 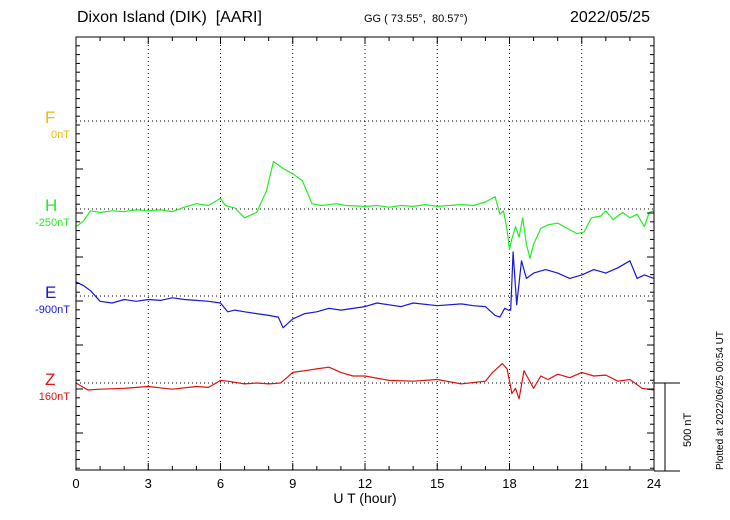 What do you see at coordinates (52, 310) in the screenshot?
I see `baseline-label-e: -900nT` at bounding box center [52, 310].